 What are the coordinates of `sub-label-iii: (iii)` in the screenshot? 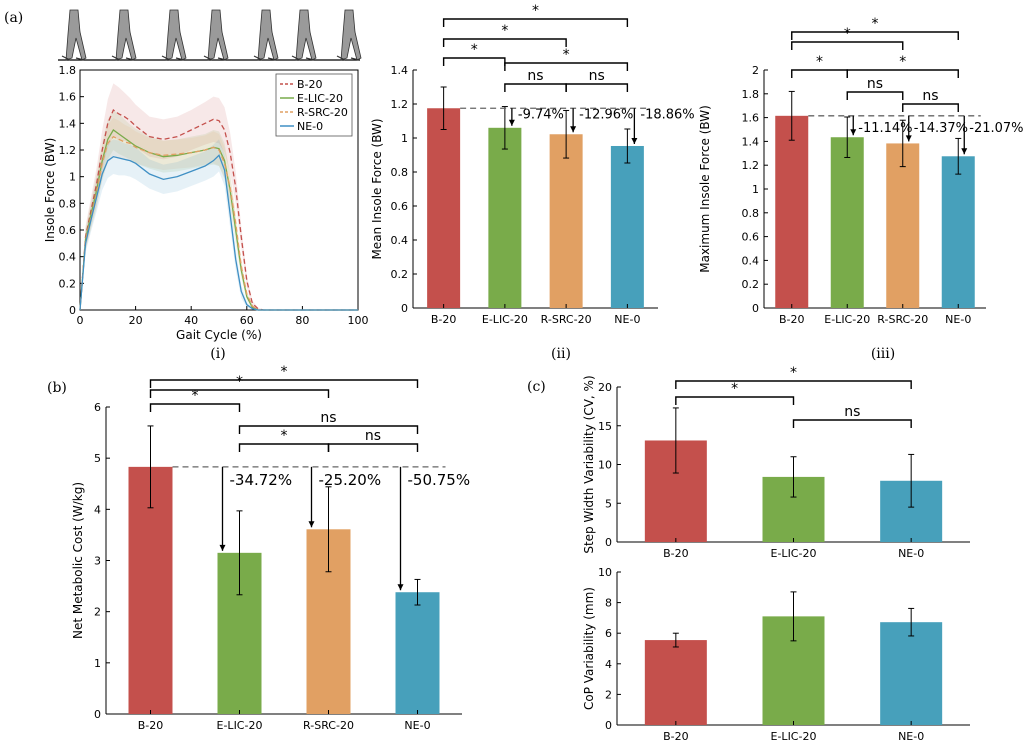 It's located at (883, 354).